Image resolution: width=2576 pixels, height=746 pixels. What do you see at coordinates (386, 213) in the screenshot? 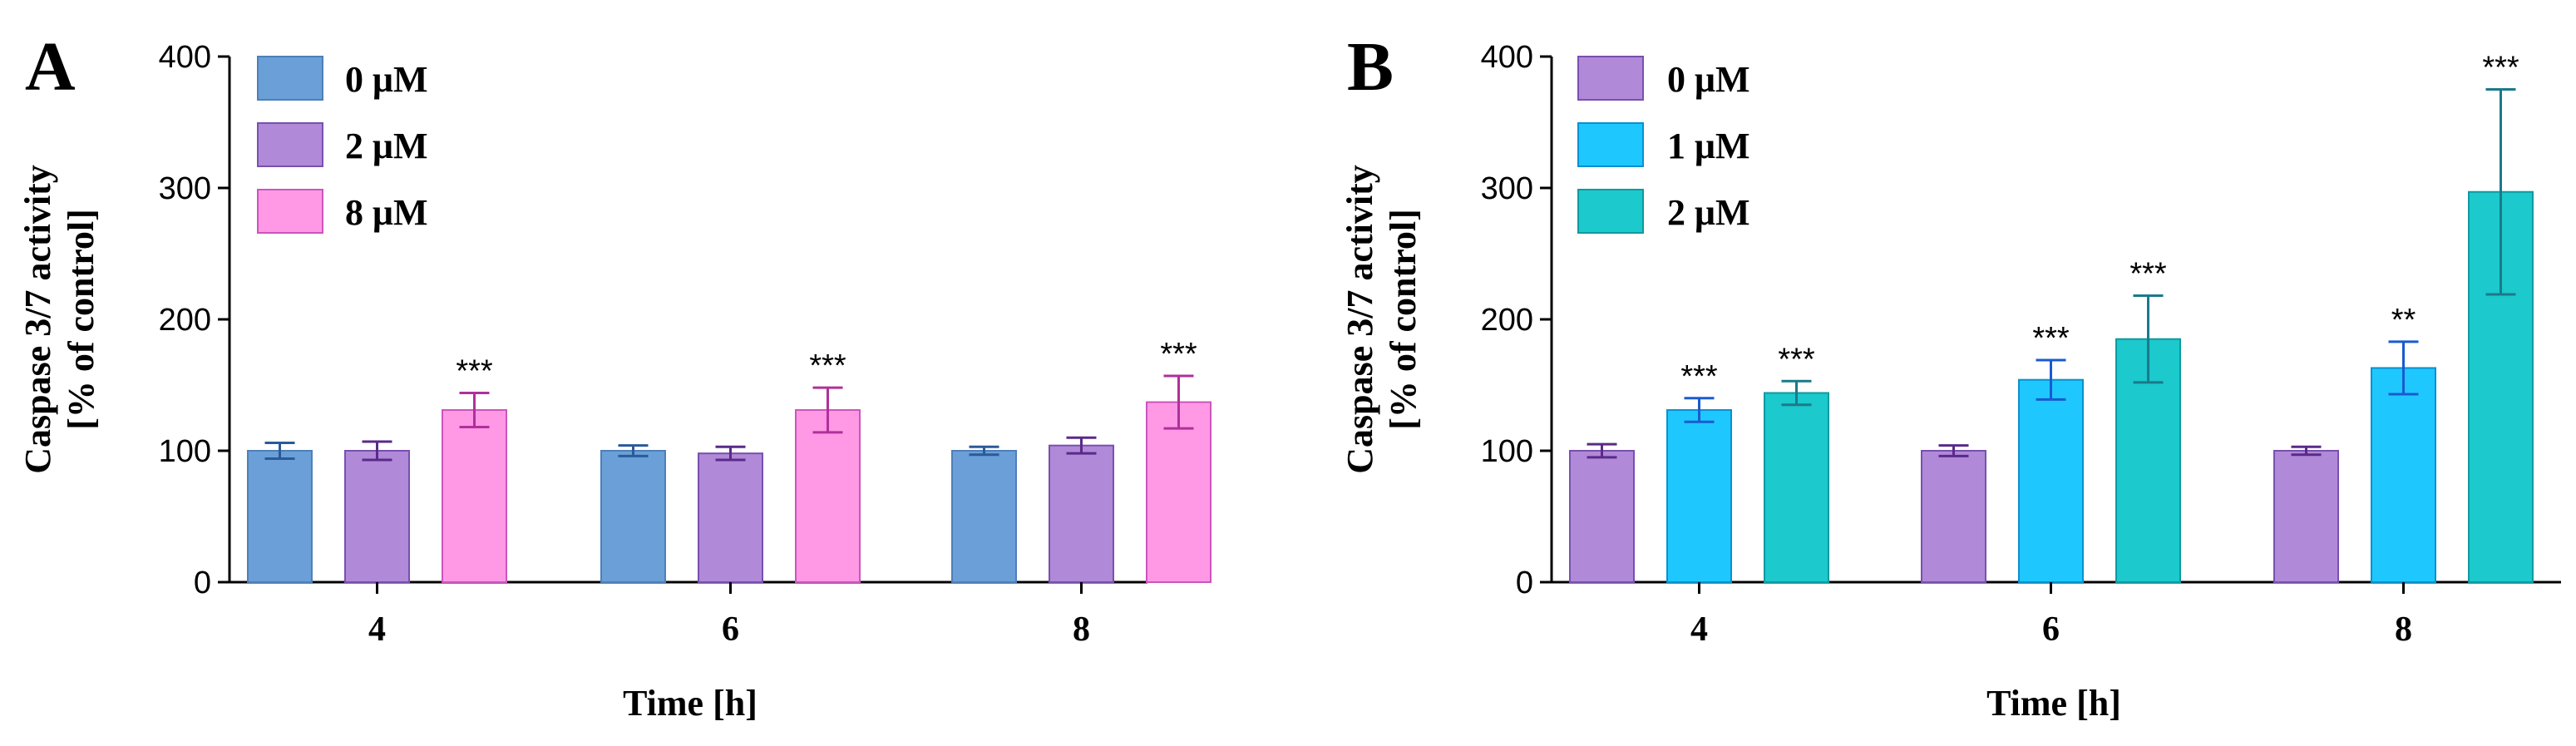
I see `legend-label: 8 μM` at bounding box center [386, 213].